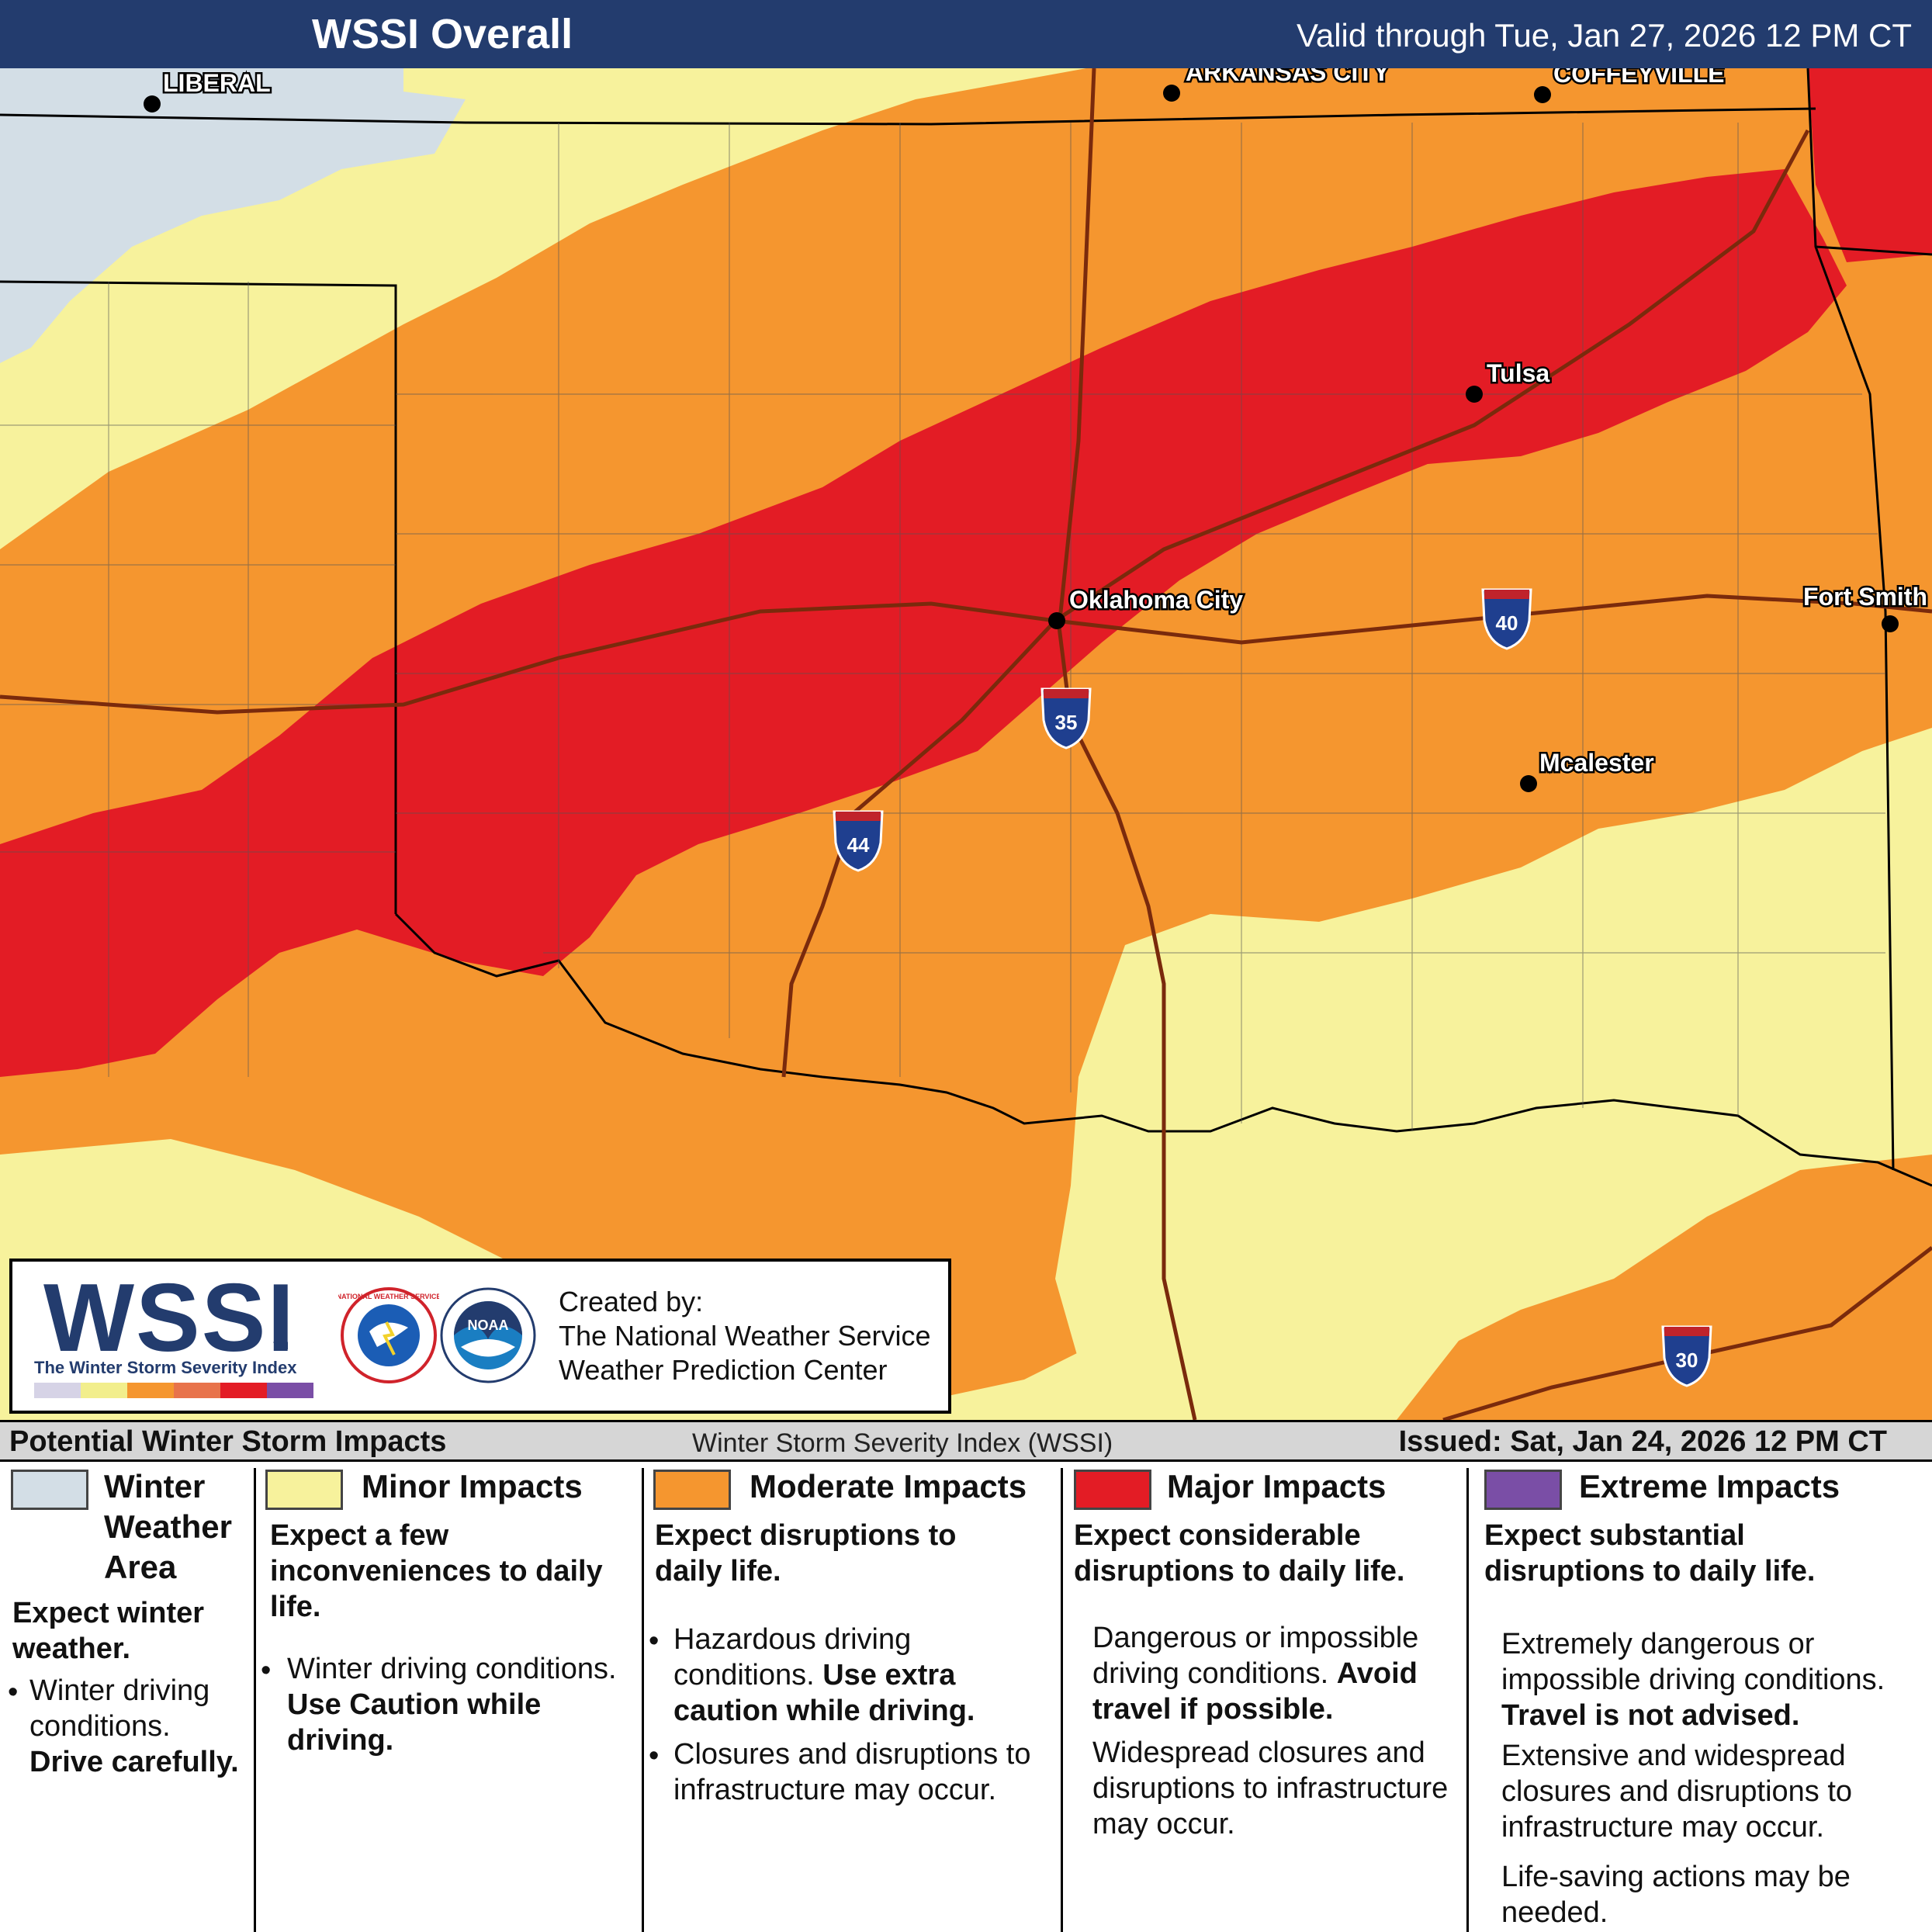  Describe the element at coordinates (1865, 597) in the screenshot. I see `city-fort-smith-label: Fort Smith` at that location.